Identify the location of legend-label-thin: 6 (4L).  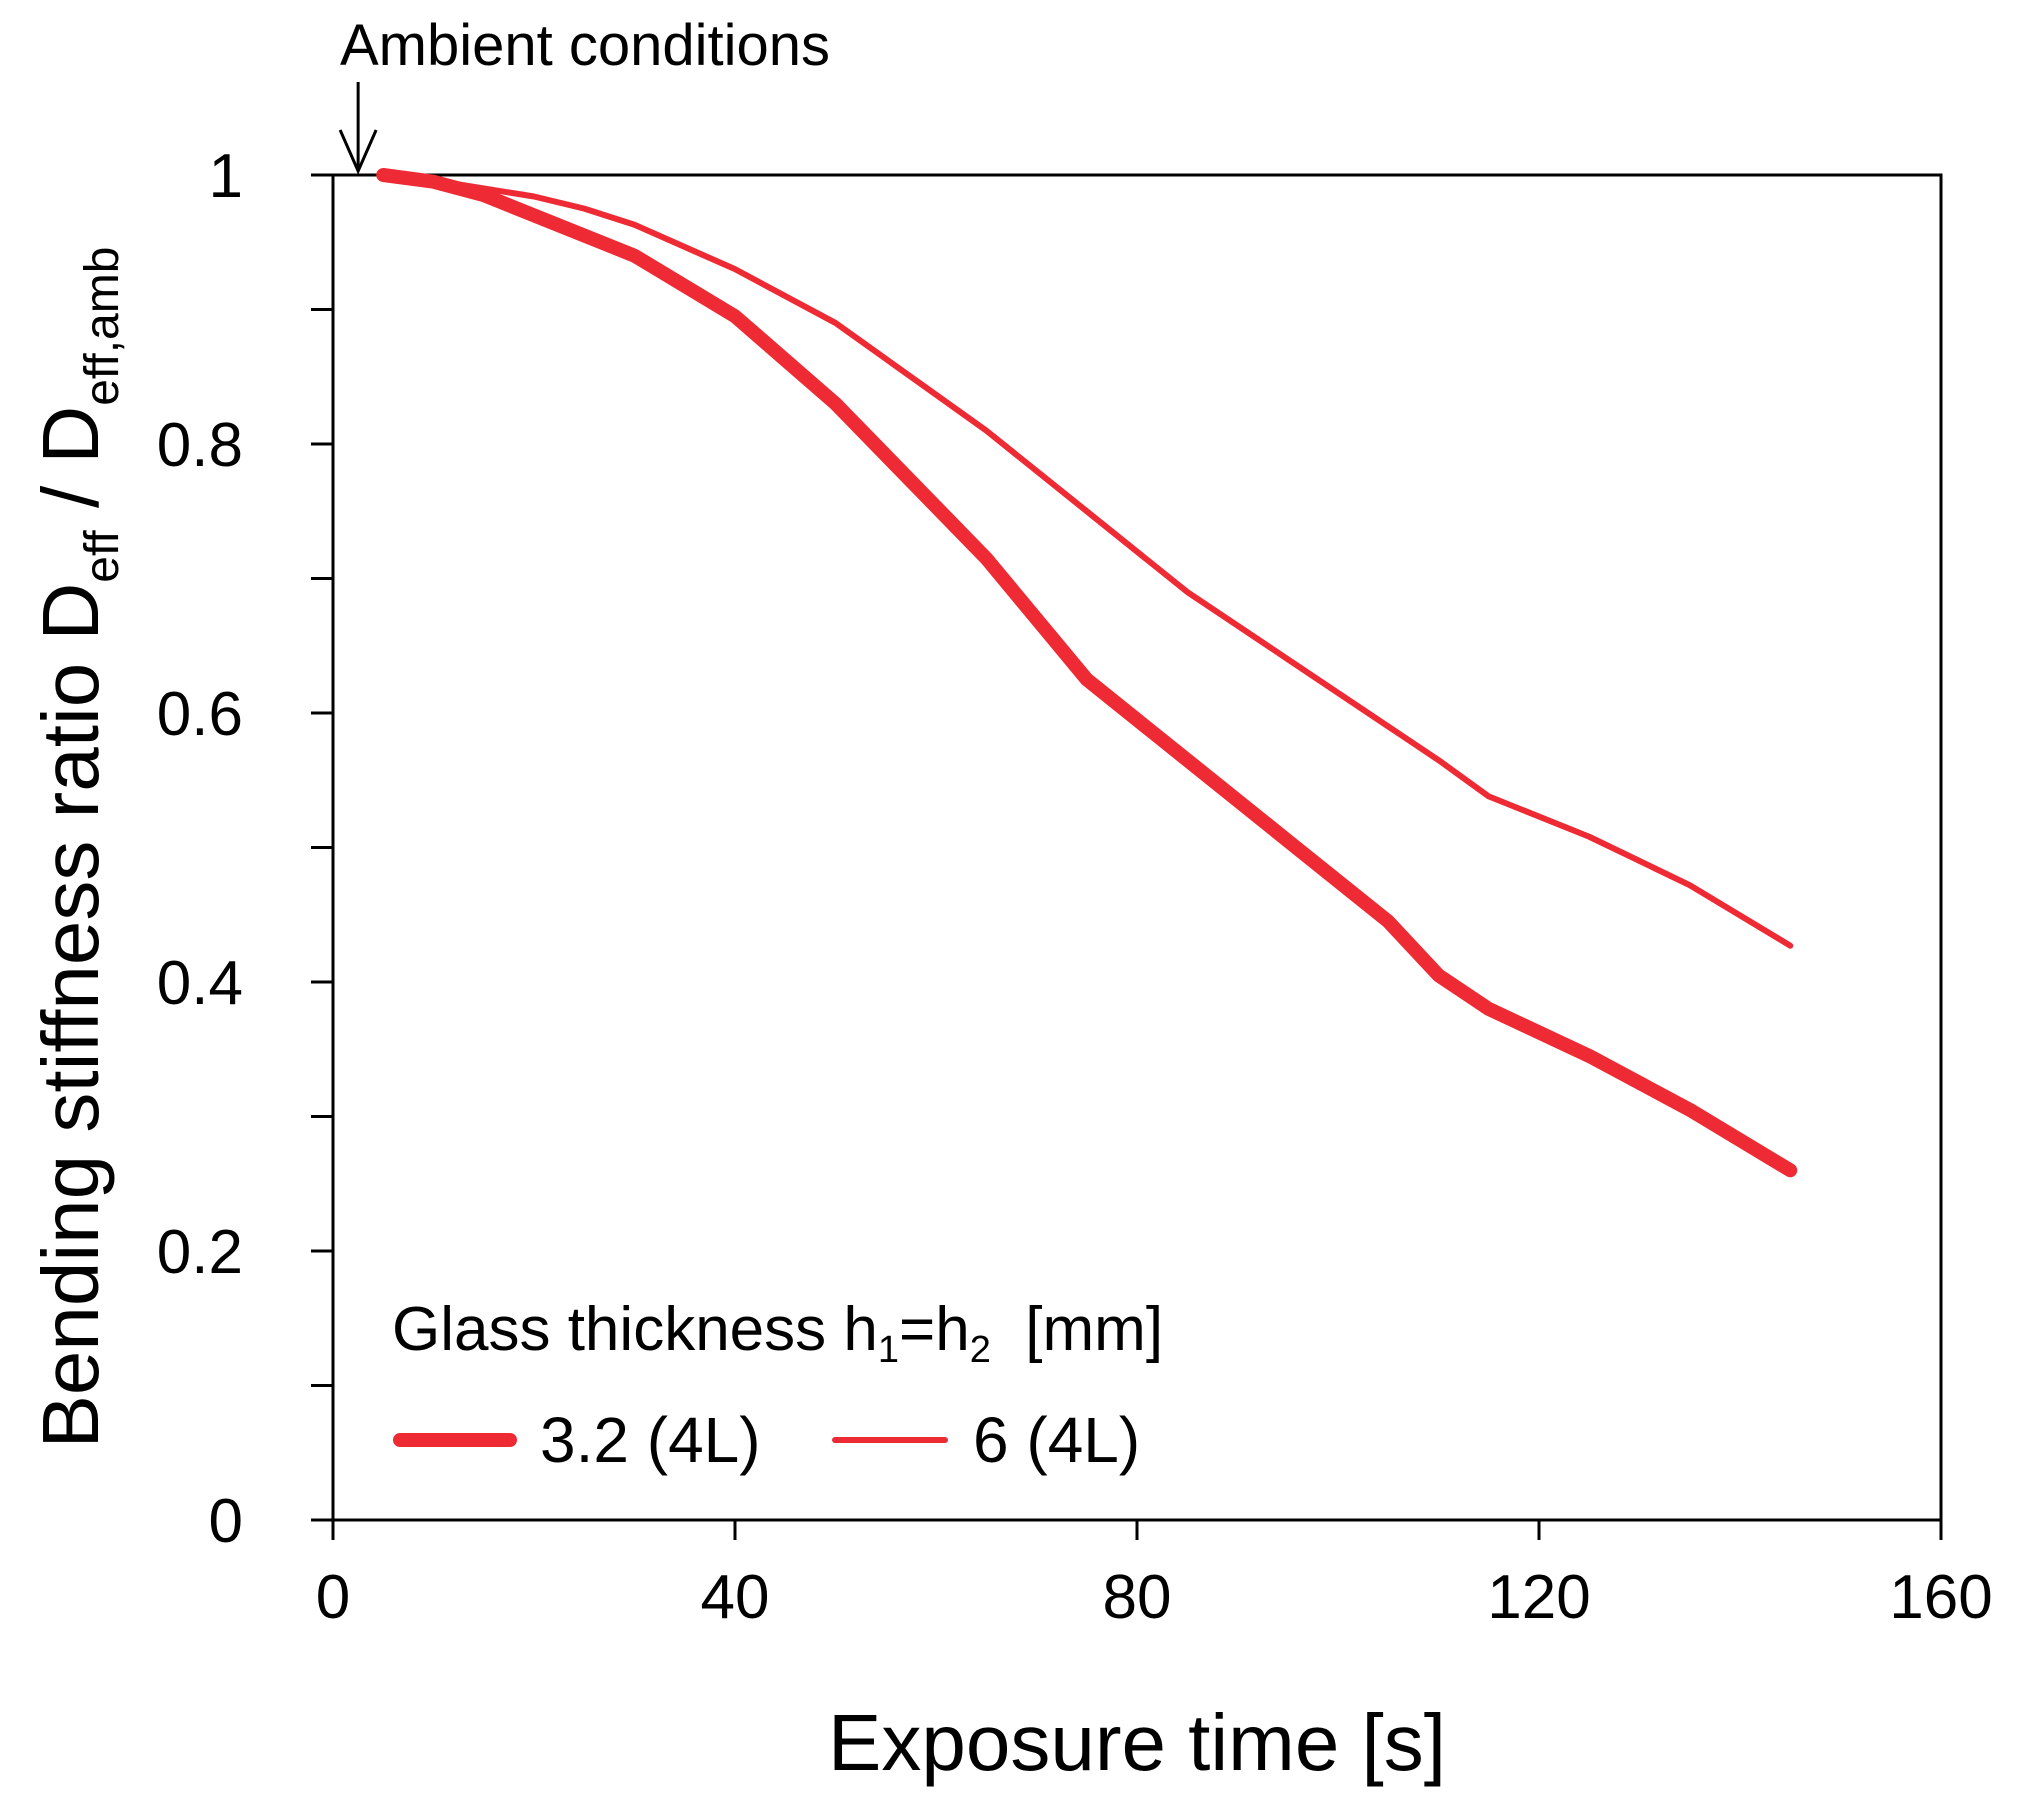
(1056, 1440).